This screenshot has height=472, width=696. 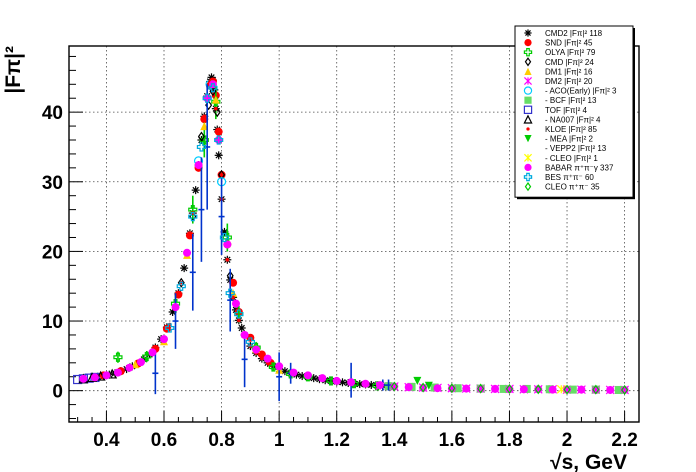 I want to click on x-tick-label: 1.6, so click(x=452, y=440).